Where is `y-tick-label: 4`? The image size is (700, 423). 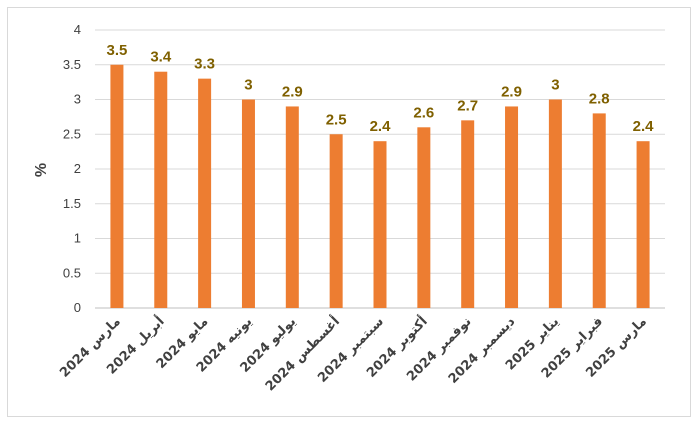 y-tick-label: 4 is located at coordinates (77, 29).